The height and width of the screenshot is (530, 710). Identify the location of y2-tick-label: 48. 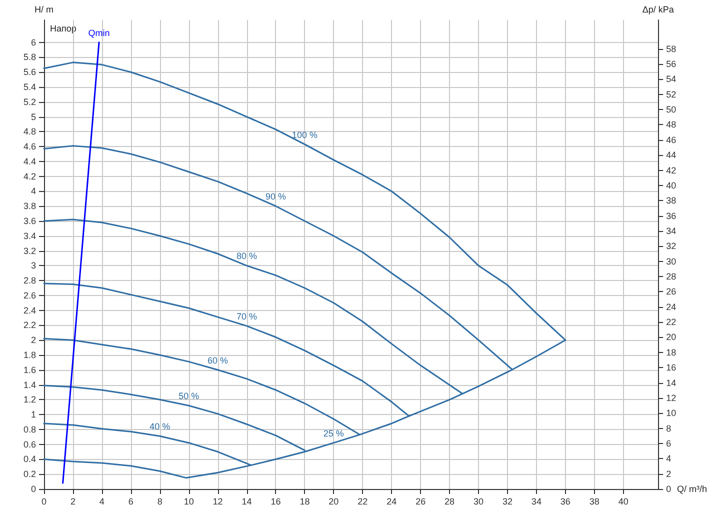
(671, 125).